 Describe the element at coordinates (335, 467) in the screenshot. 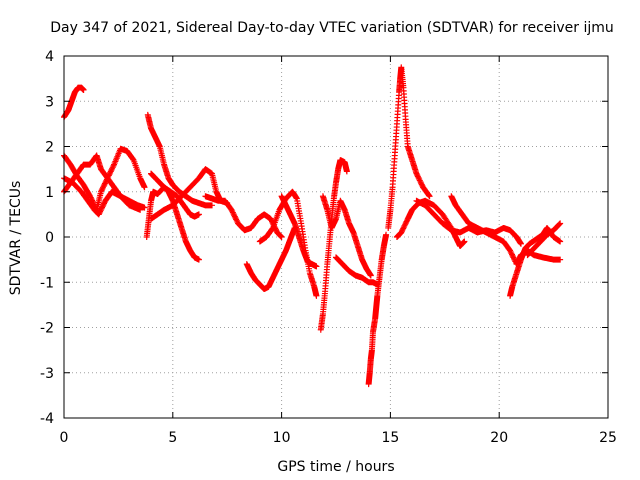

I see `x-axis-label: GPS time / hours` at that location.